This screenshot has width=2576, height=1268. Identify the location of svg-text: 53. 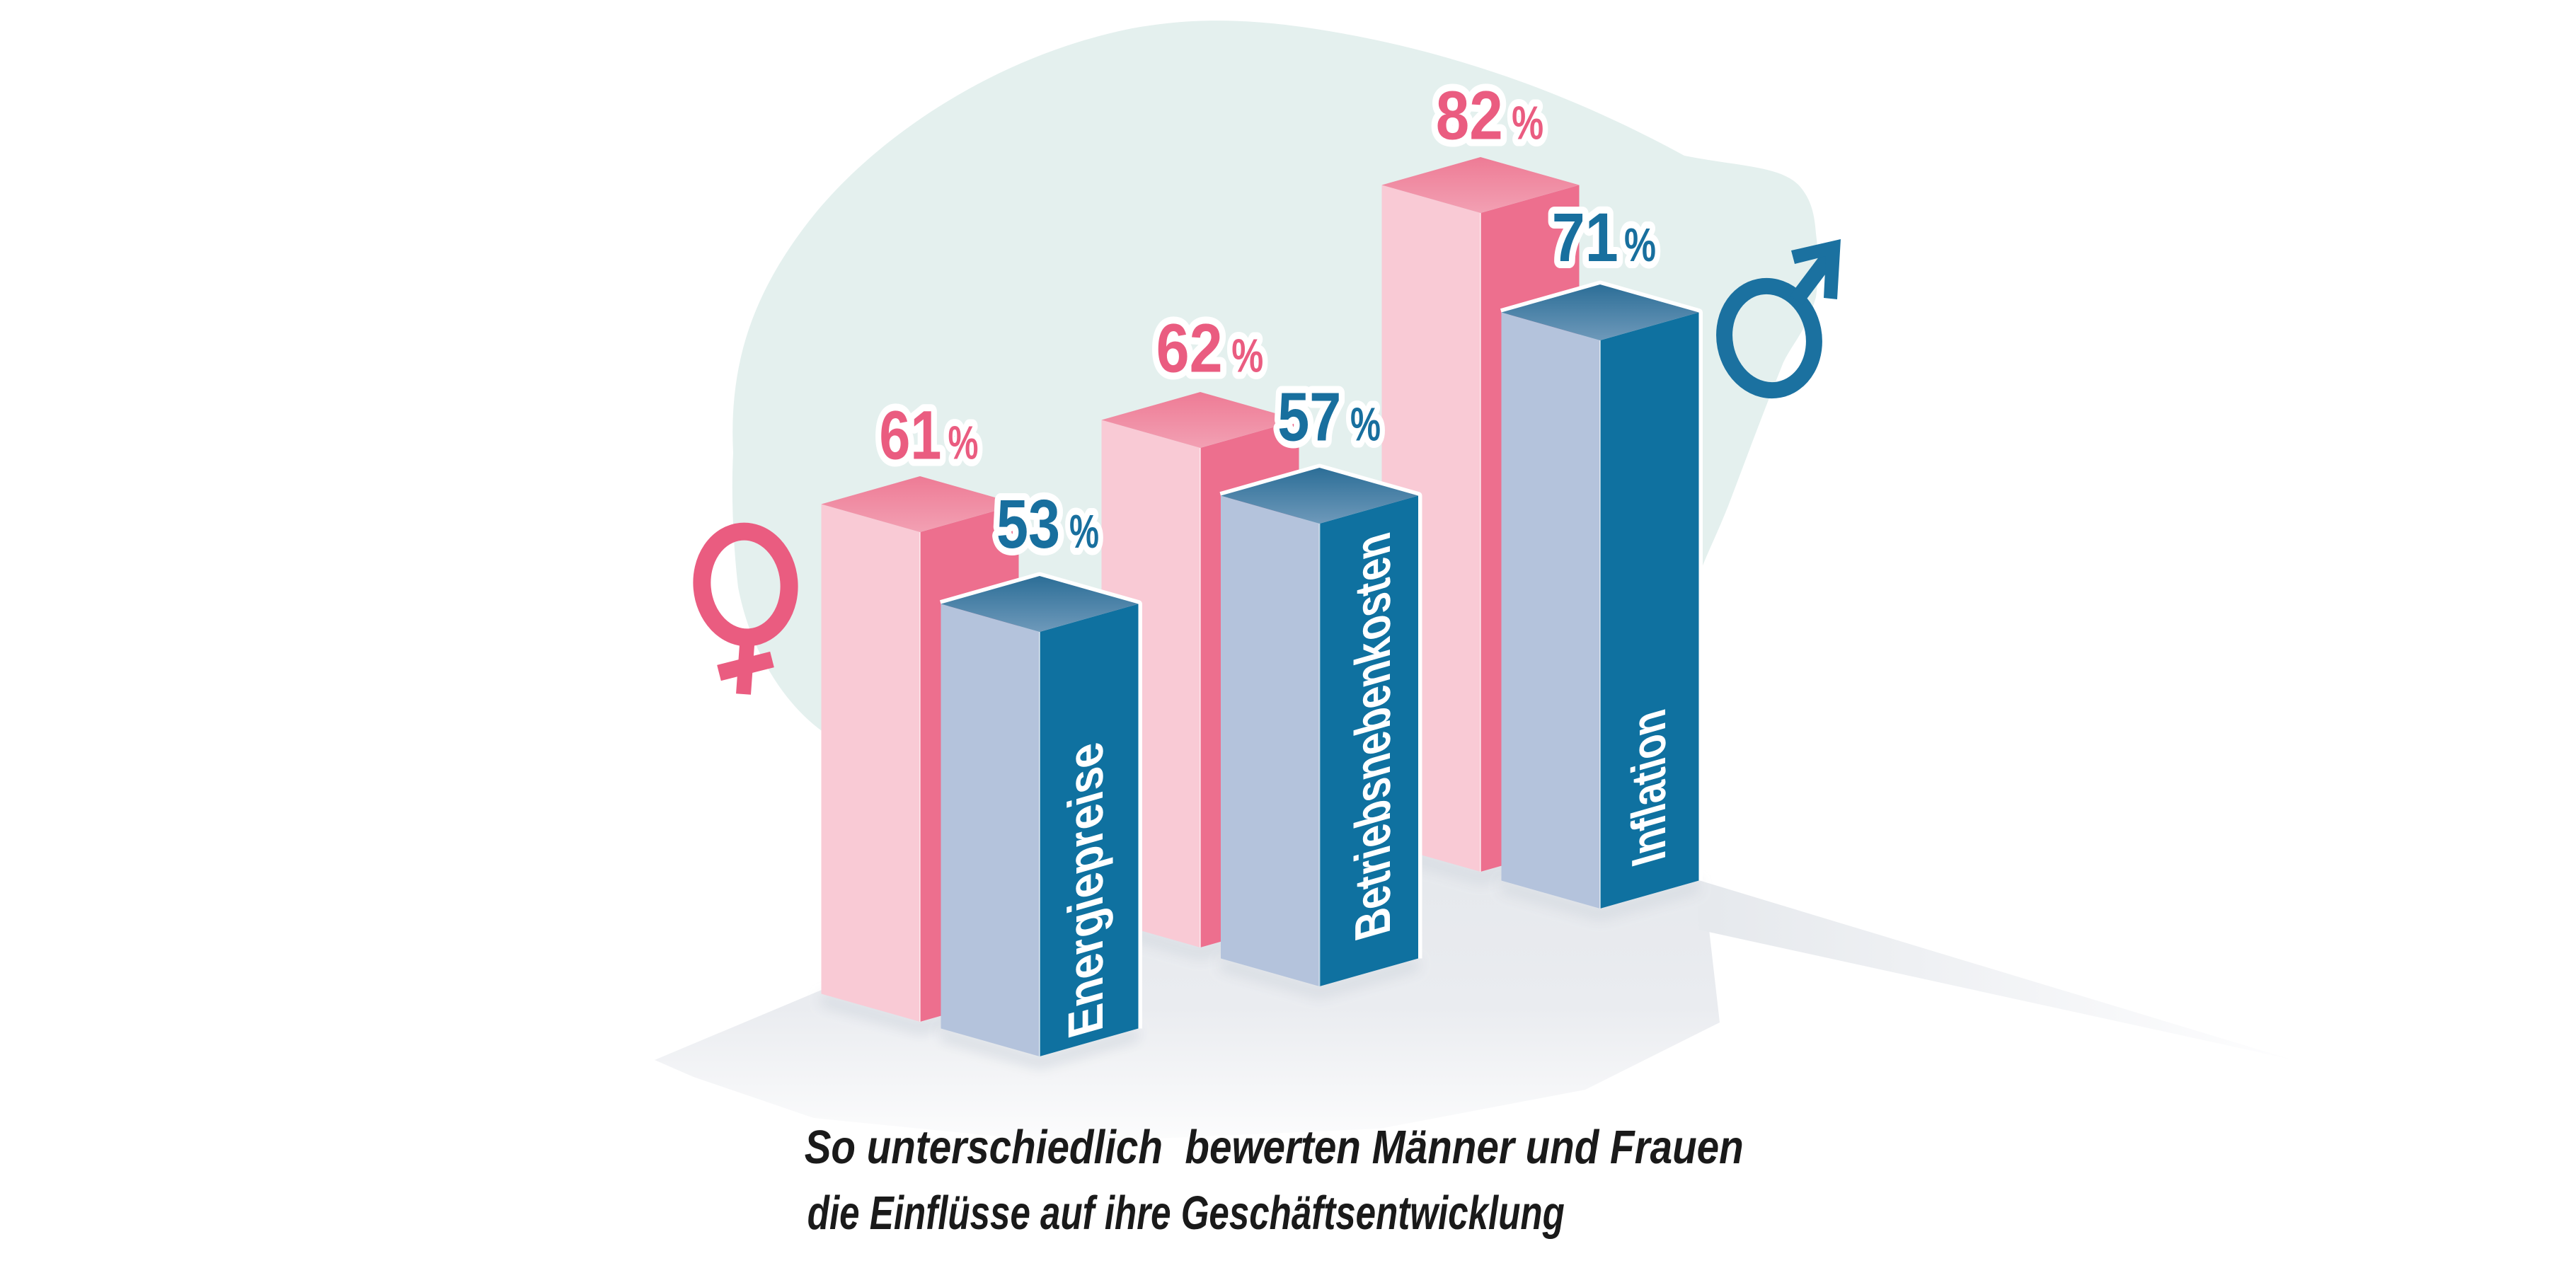
(1028, 524).